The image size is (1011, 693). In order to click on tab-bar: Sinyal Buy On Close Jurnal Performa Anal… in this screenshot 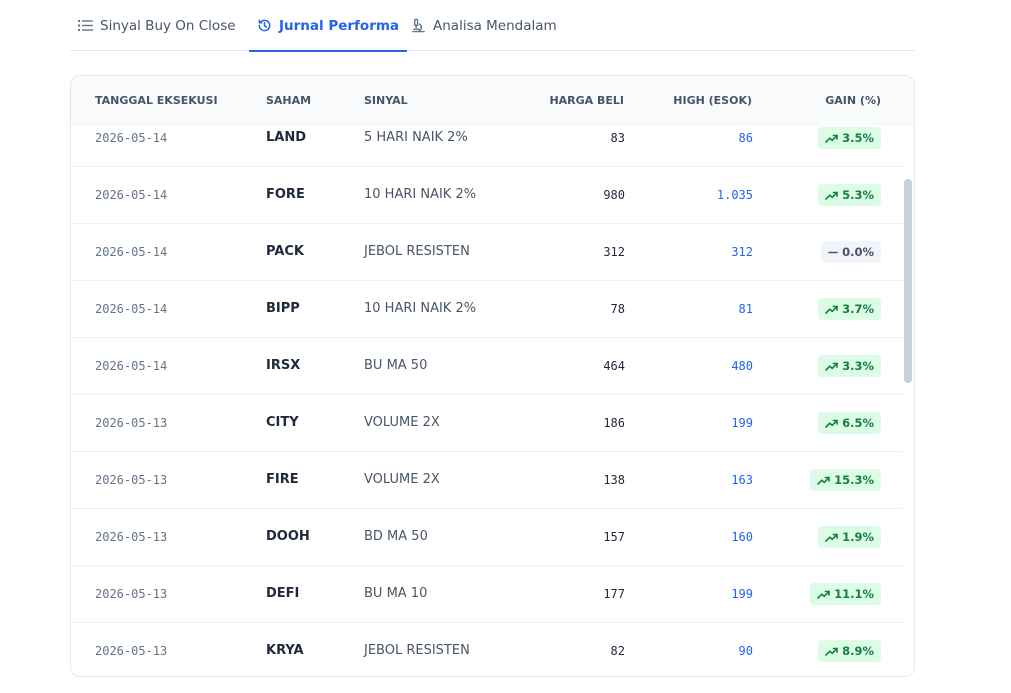, I will do `click(492, 26)`.